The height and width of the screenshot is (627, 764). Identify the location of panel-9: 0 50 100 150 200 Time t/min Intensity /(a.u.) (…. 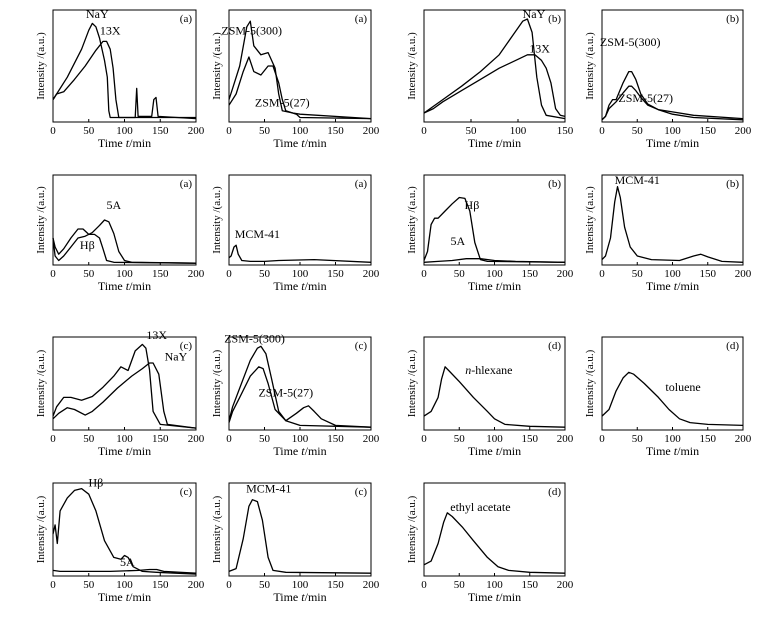
(120, 393).